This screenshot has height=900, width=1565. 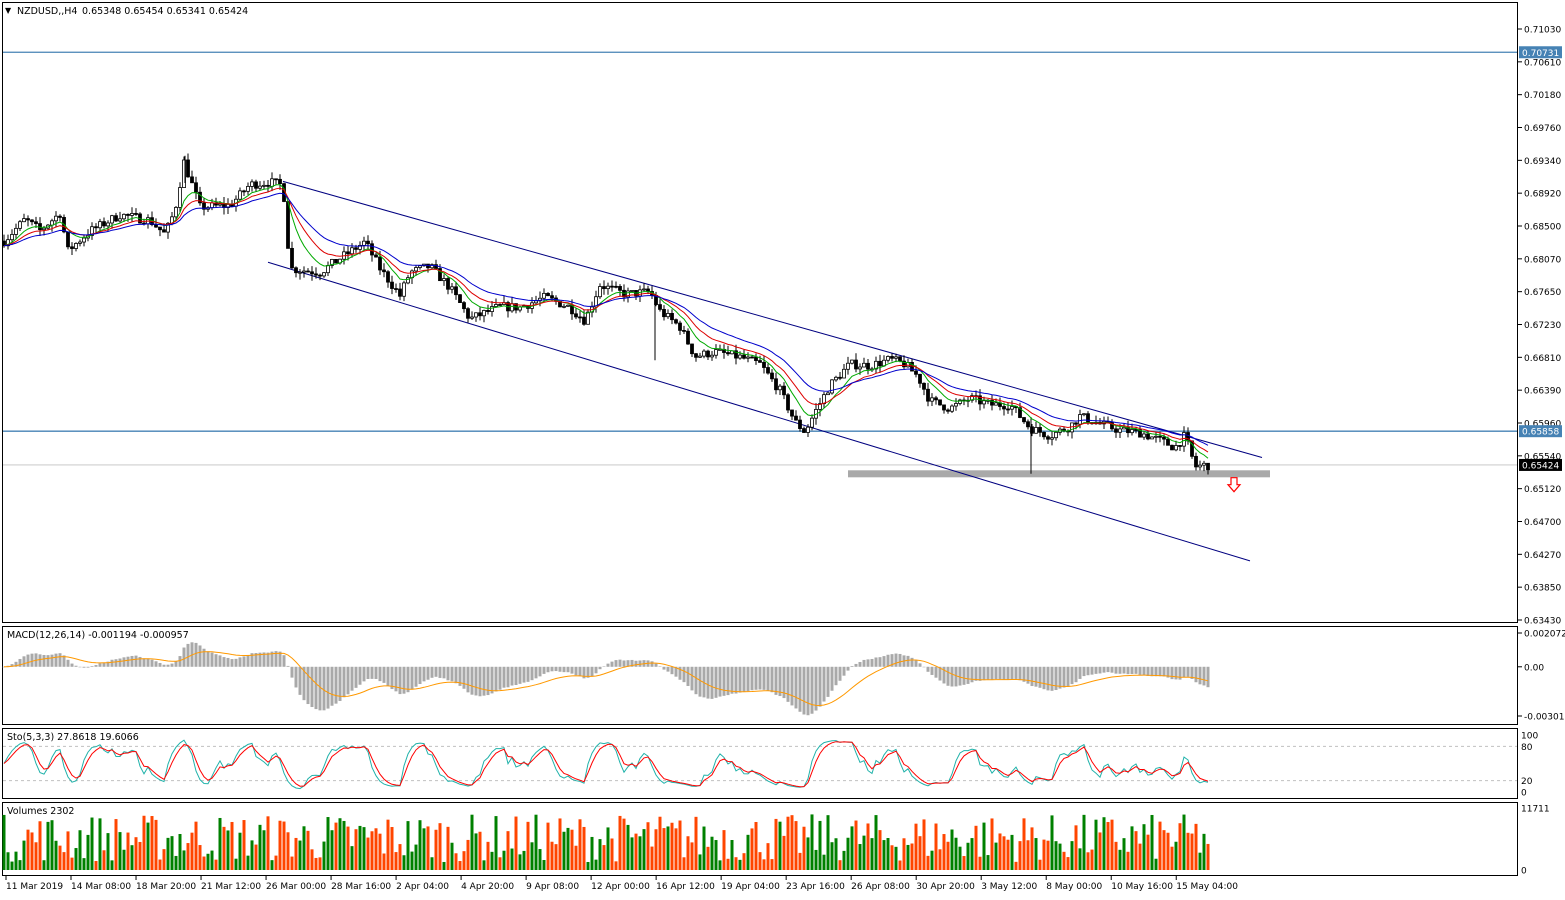 I want to click on macd-panel, so click(x=606, y=679).